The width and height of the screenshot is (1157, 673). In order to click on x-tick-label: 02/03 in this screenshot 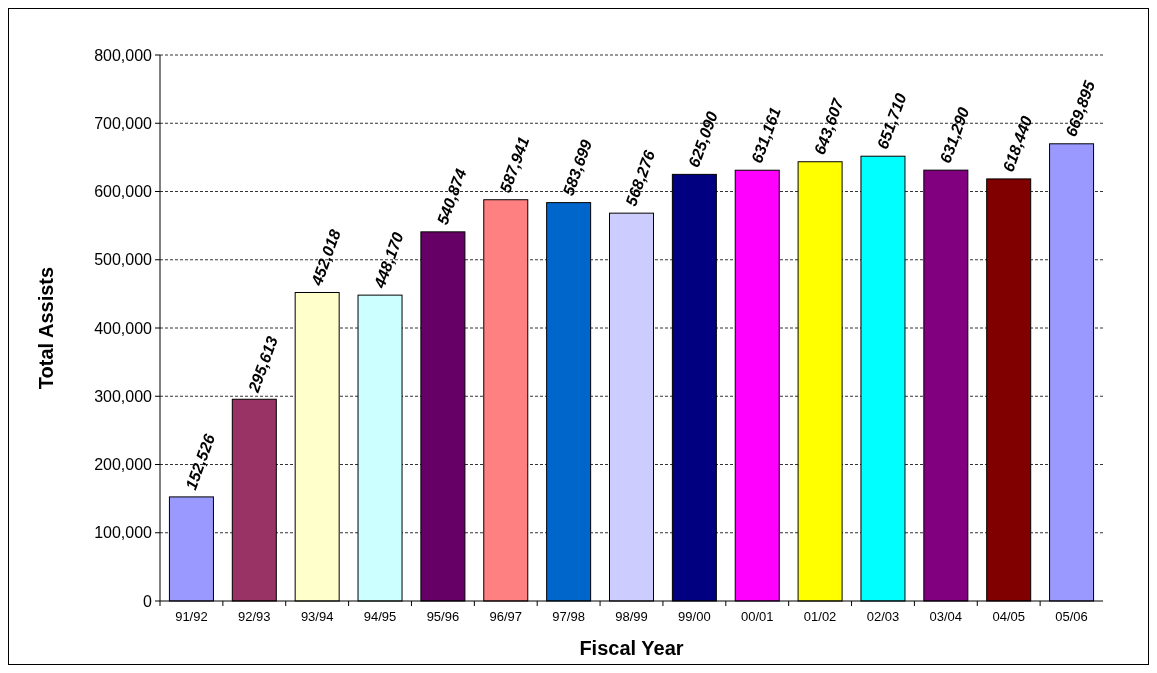, I will do `click(883, 616)`.